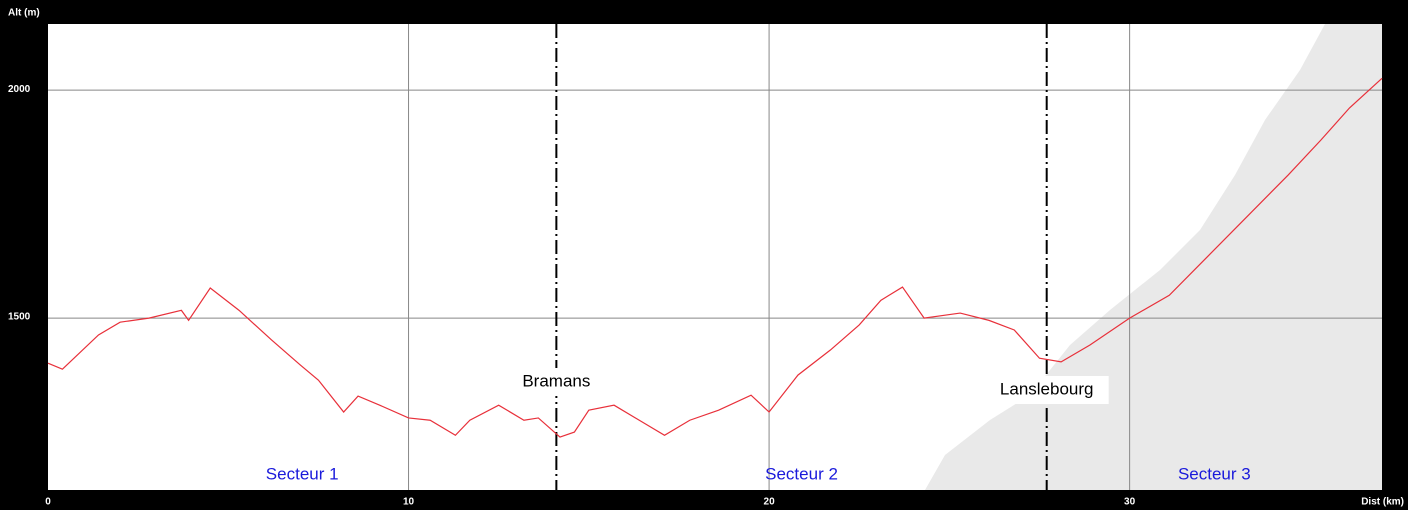 The width and height of the screenshot is (1408, 510). What do you see at coordinates (19, 317) in the screenshot?
I see `y-tick-label: 1500` at bounding box center [19, 317].